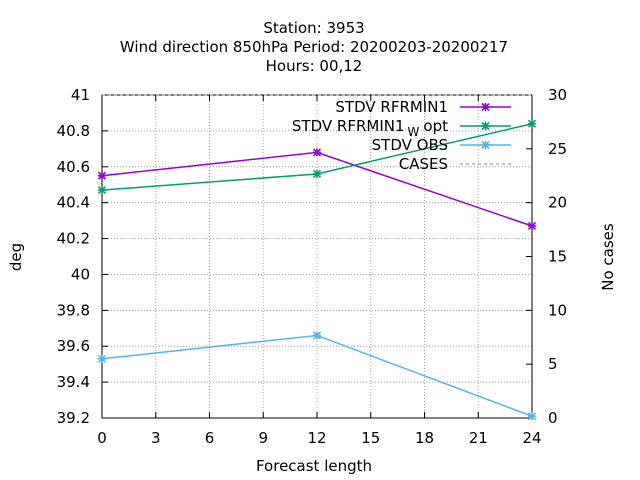  What do you see at coordinates (478, 438) in the screenshot?
I see `x-tick-label: 21` at bounding box center [478, 438].